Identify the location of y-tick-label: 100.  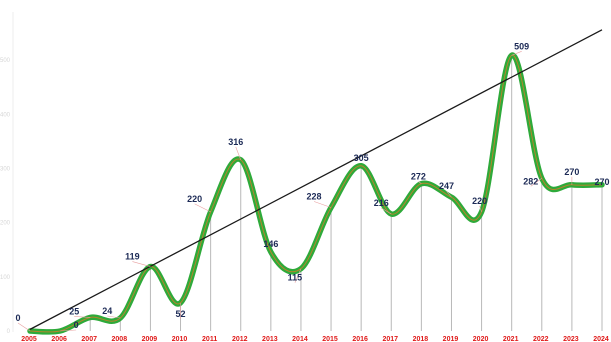
(5, 278).